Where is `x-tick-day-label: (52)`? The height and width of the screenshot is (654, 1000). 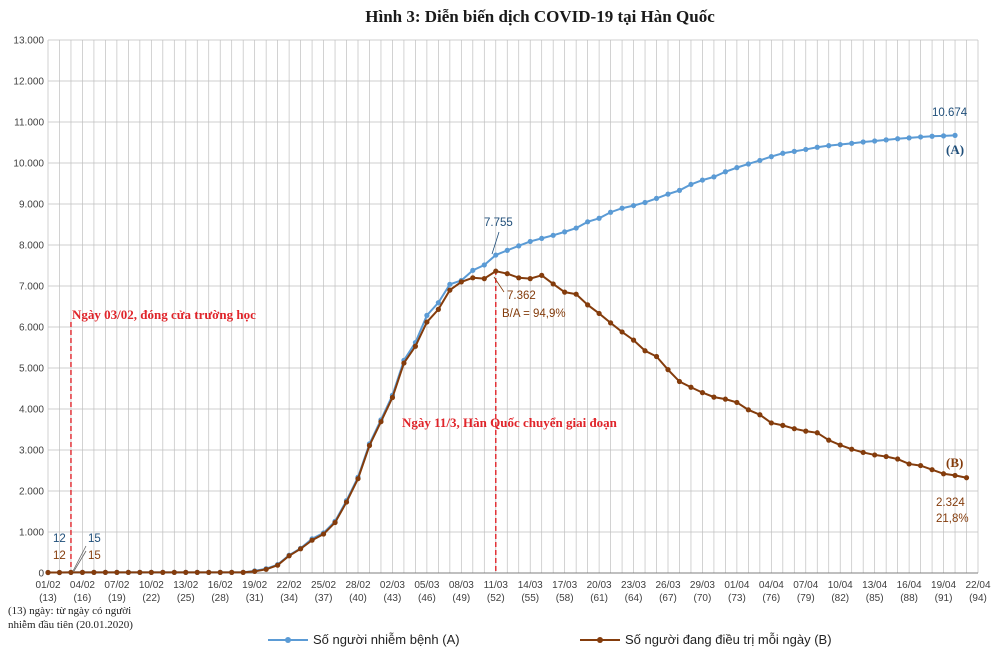
x-tick-day-label: (52) is located at coordinates (496, 598).